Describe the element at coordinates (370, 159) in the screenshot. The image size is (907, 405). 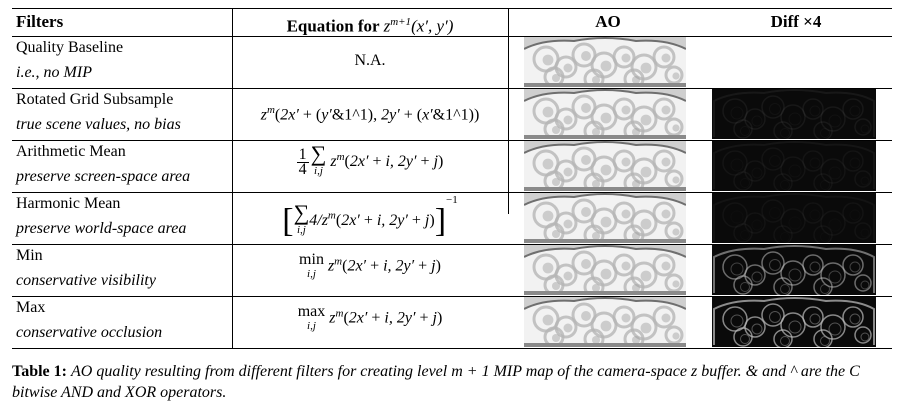
I see `equation-arithmetic-mean: 1 4 ∑ i,j zm(2x′ + i, 2y′ + j)` at that location.